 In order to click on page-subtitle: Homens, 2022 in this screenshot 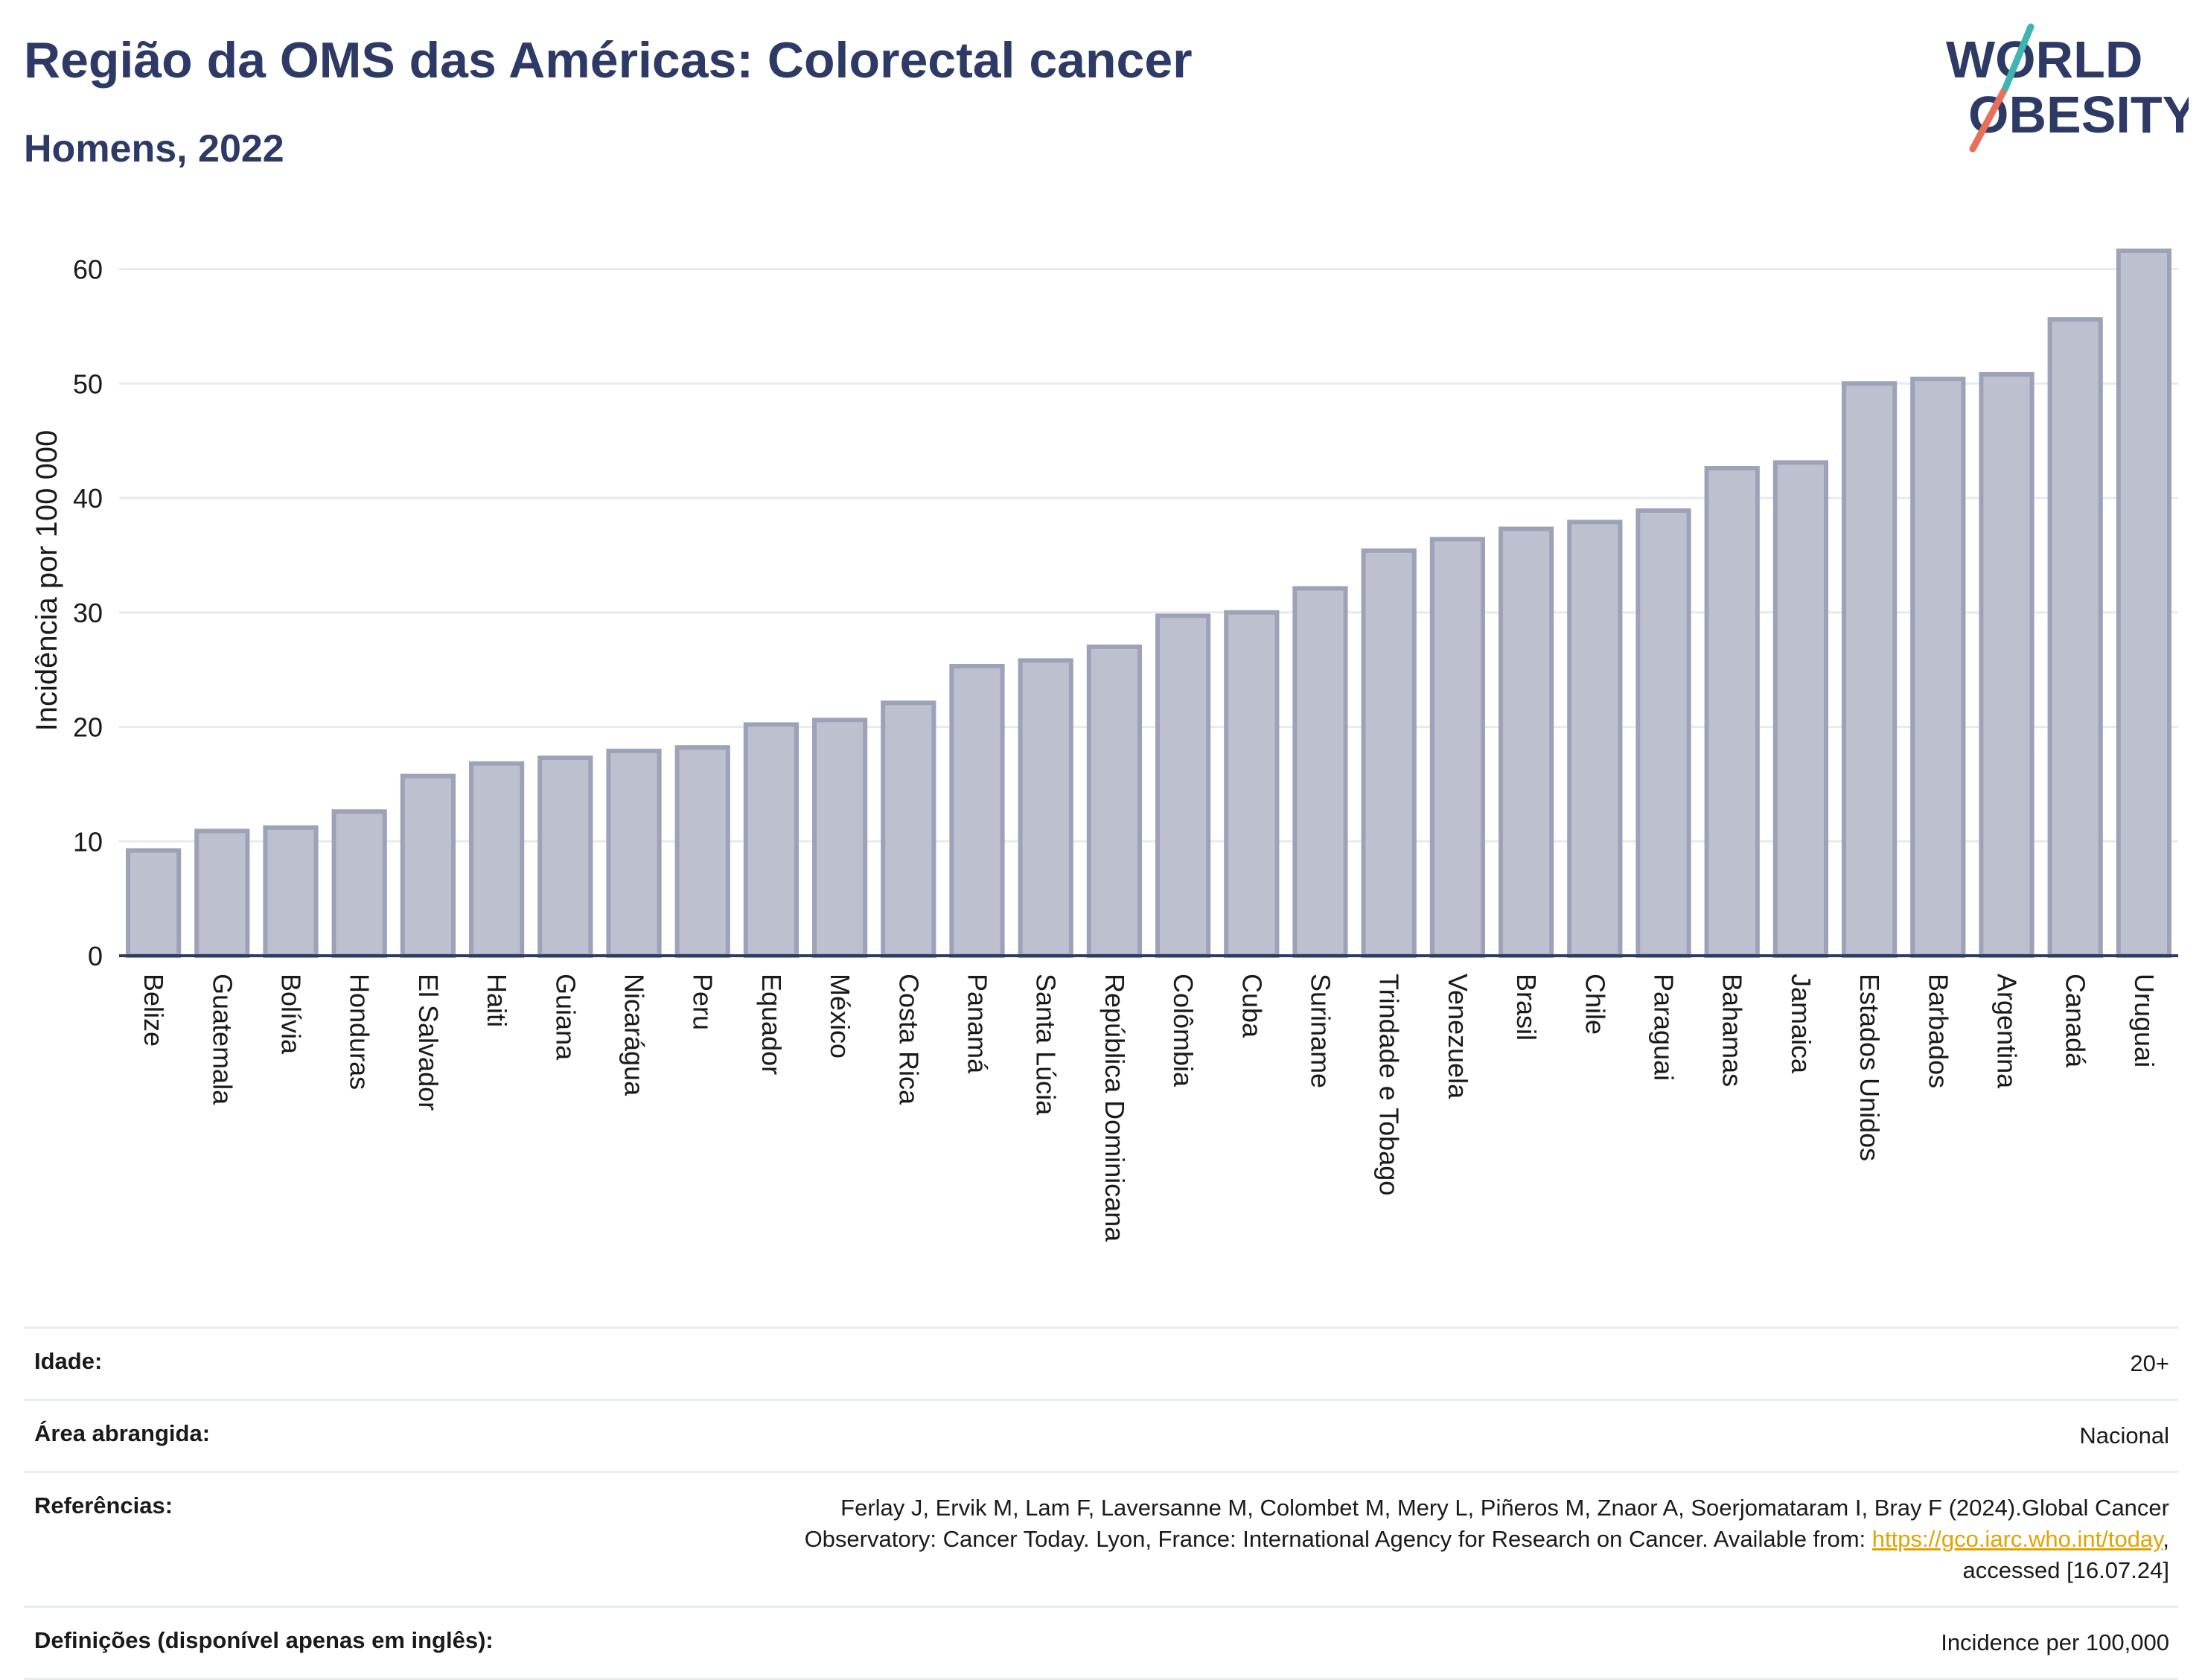, I will do `click(154, 148)`.